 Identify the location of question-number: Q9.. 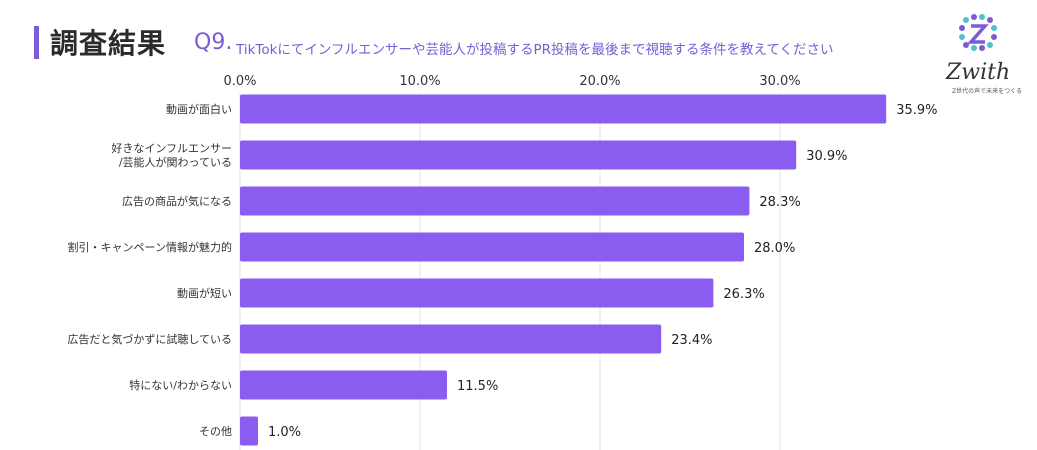
(213, 42).